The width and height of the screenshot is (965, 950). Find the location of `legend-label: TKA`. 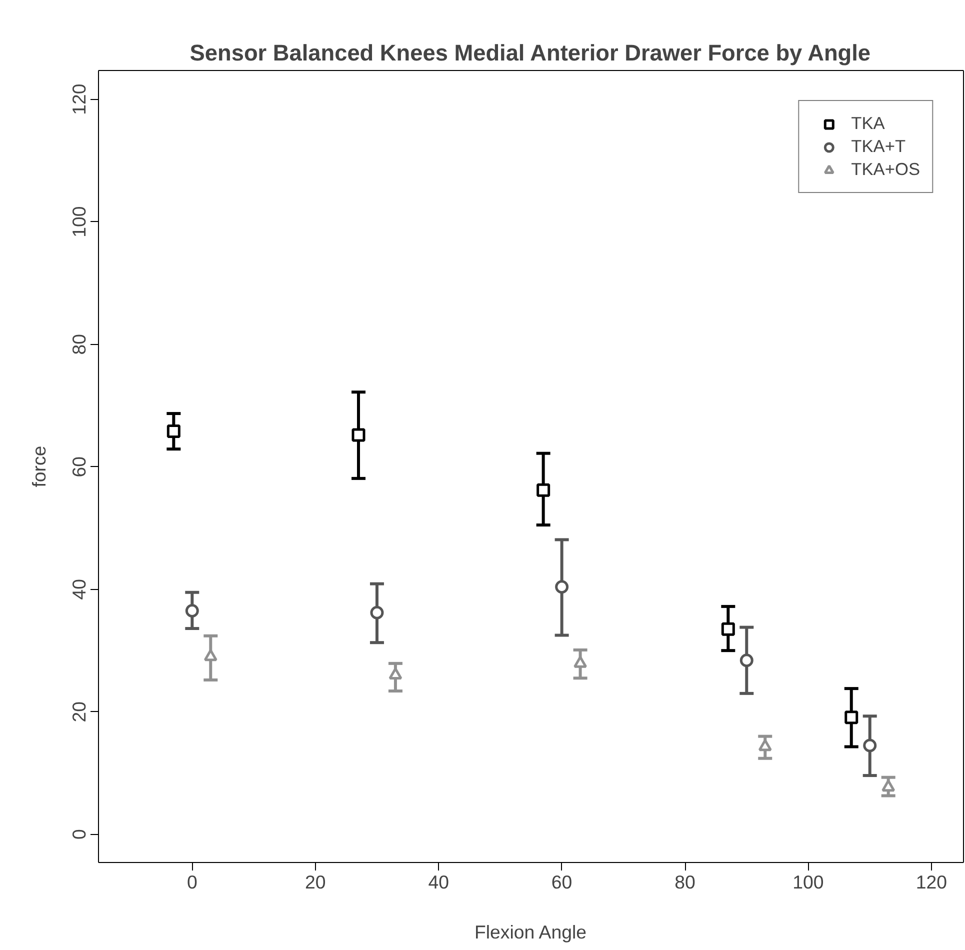

legend-label: TKA is located at coordinates (868, 123).